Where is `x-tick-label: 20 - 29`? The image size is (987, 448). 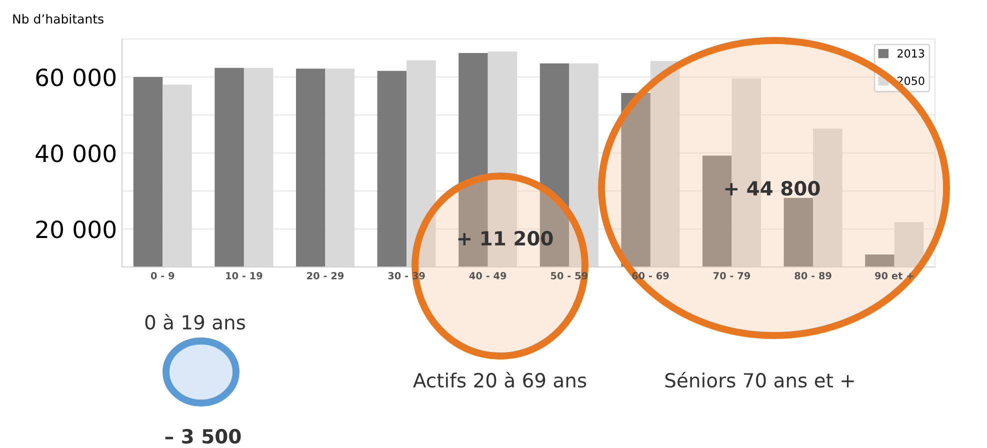 x-tick-label: 20 - 29 is located at coordinates (325, 276).